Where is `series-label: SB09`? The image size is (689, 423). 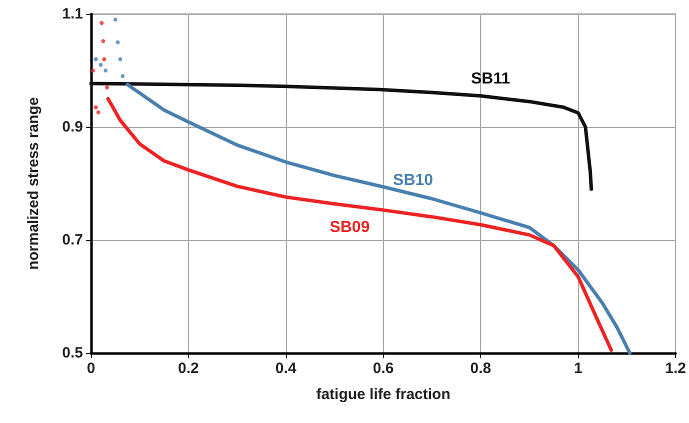 series-label: SB09 is located at coordinates (350, 227).